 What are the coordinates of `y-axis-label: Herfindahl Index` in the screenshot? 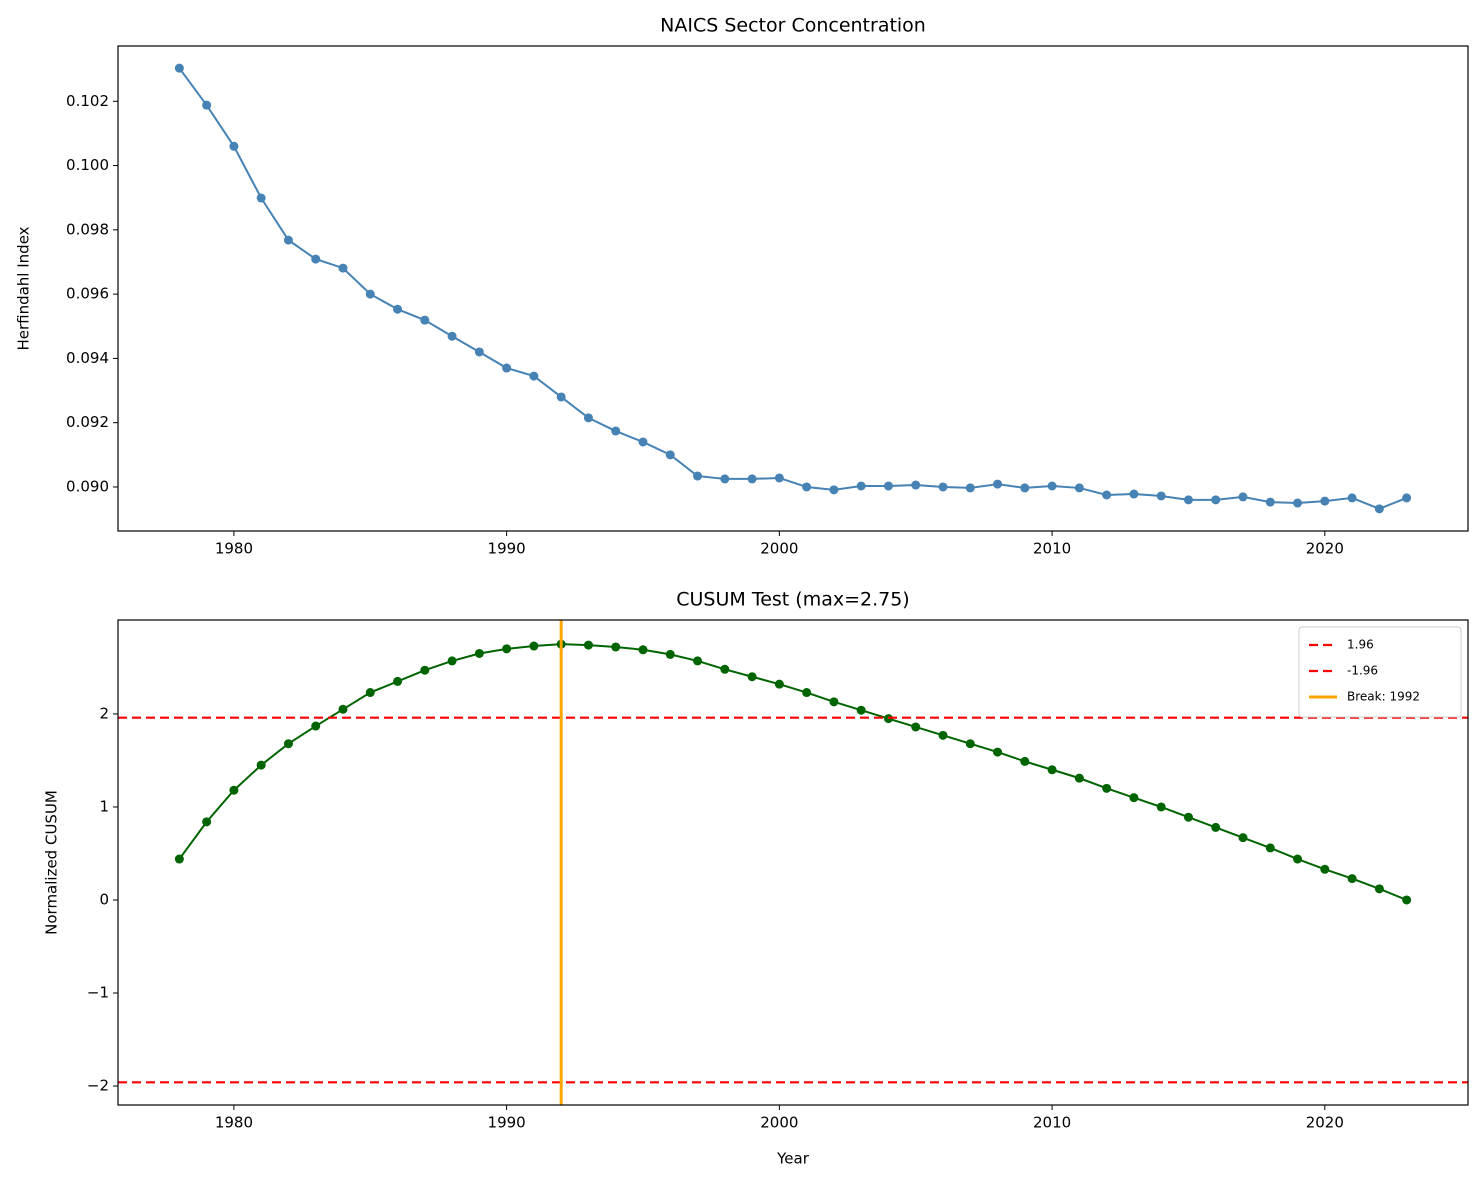 It's located at (24, 288).